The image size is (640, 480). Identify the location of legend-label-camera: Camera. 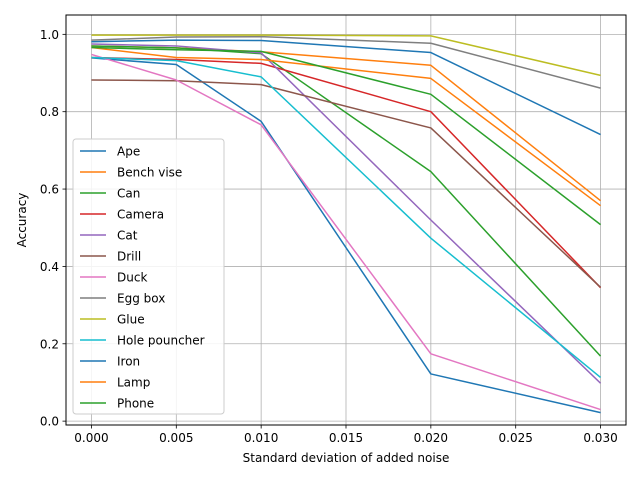
(140, 215).